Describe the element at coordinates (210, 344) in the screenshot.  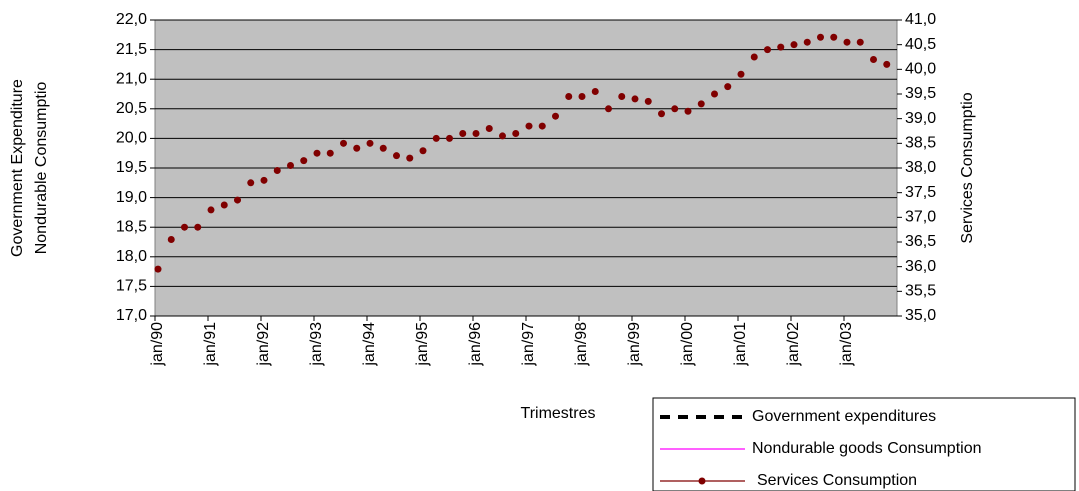
I see `x-tick-label: jan/91` at that location.